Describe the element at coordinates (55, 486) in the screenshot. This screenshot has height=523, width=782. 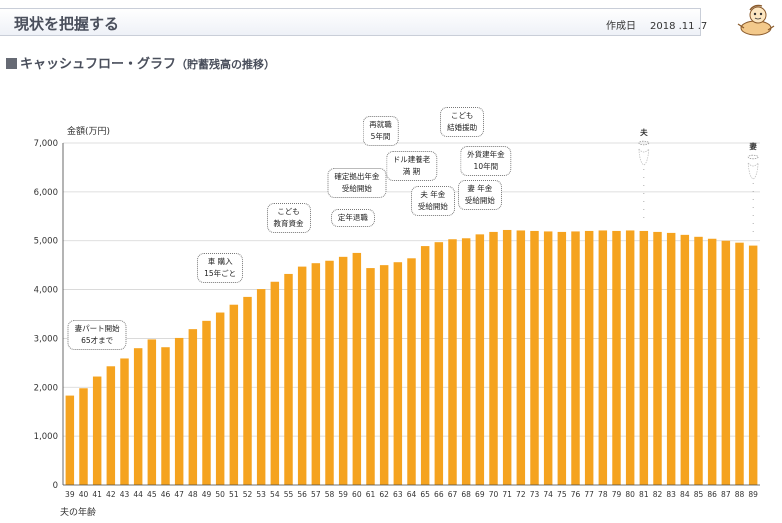
I see `y-tick-label: 0` at that location.